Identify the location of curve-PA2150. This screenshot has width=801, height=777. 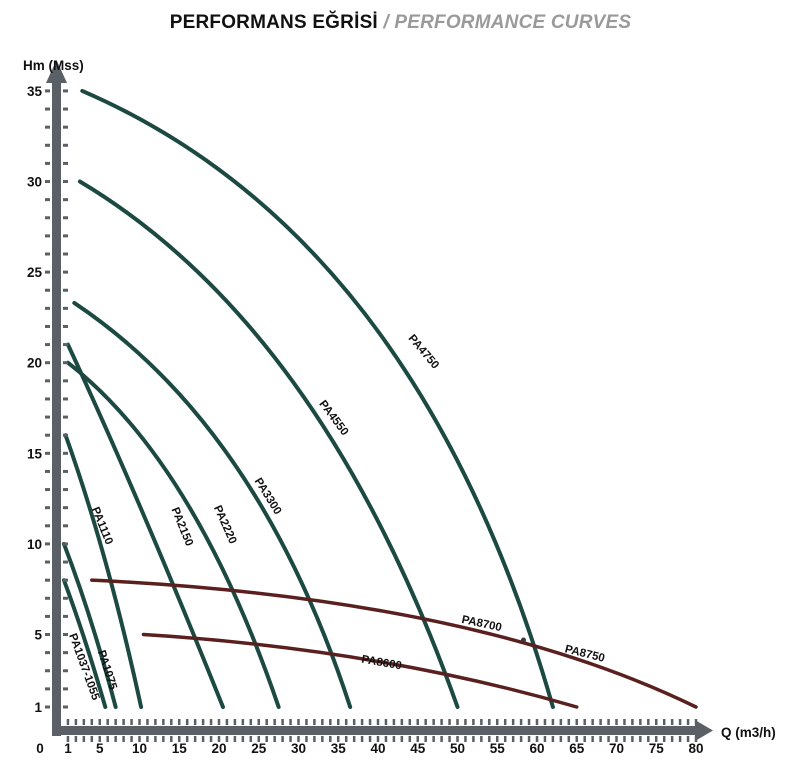
(145, 525).